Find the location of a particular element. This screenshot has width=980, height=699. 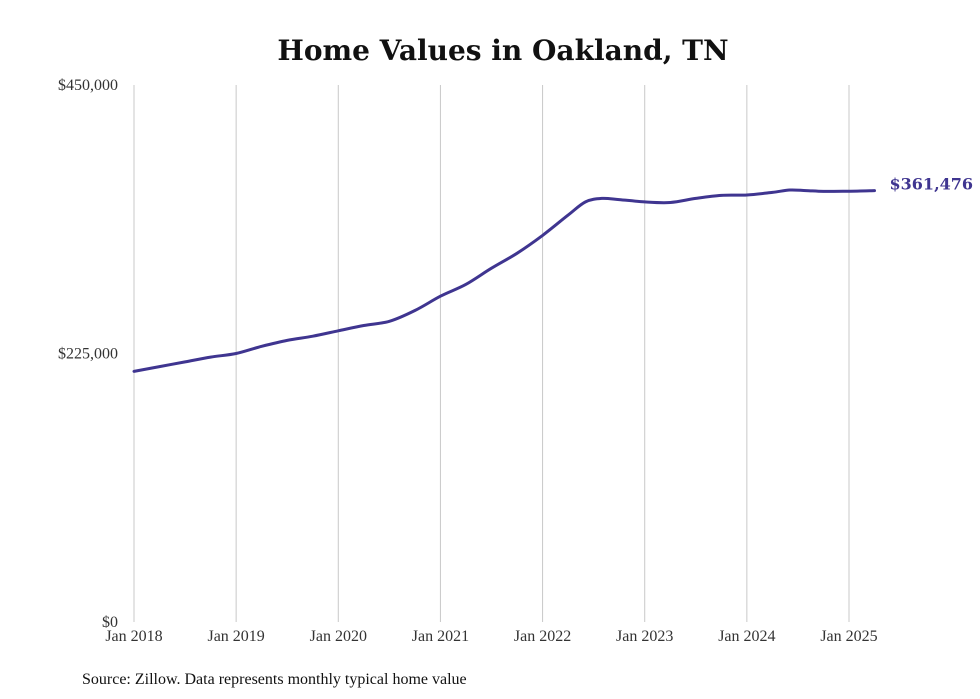

y-axis-ticks: $0 $225,000 $450,000 is located at coordinates (88, 354).